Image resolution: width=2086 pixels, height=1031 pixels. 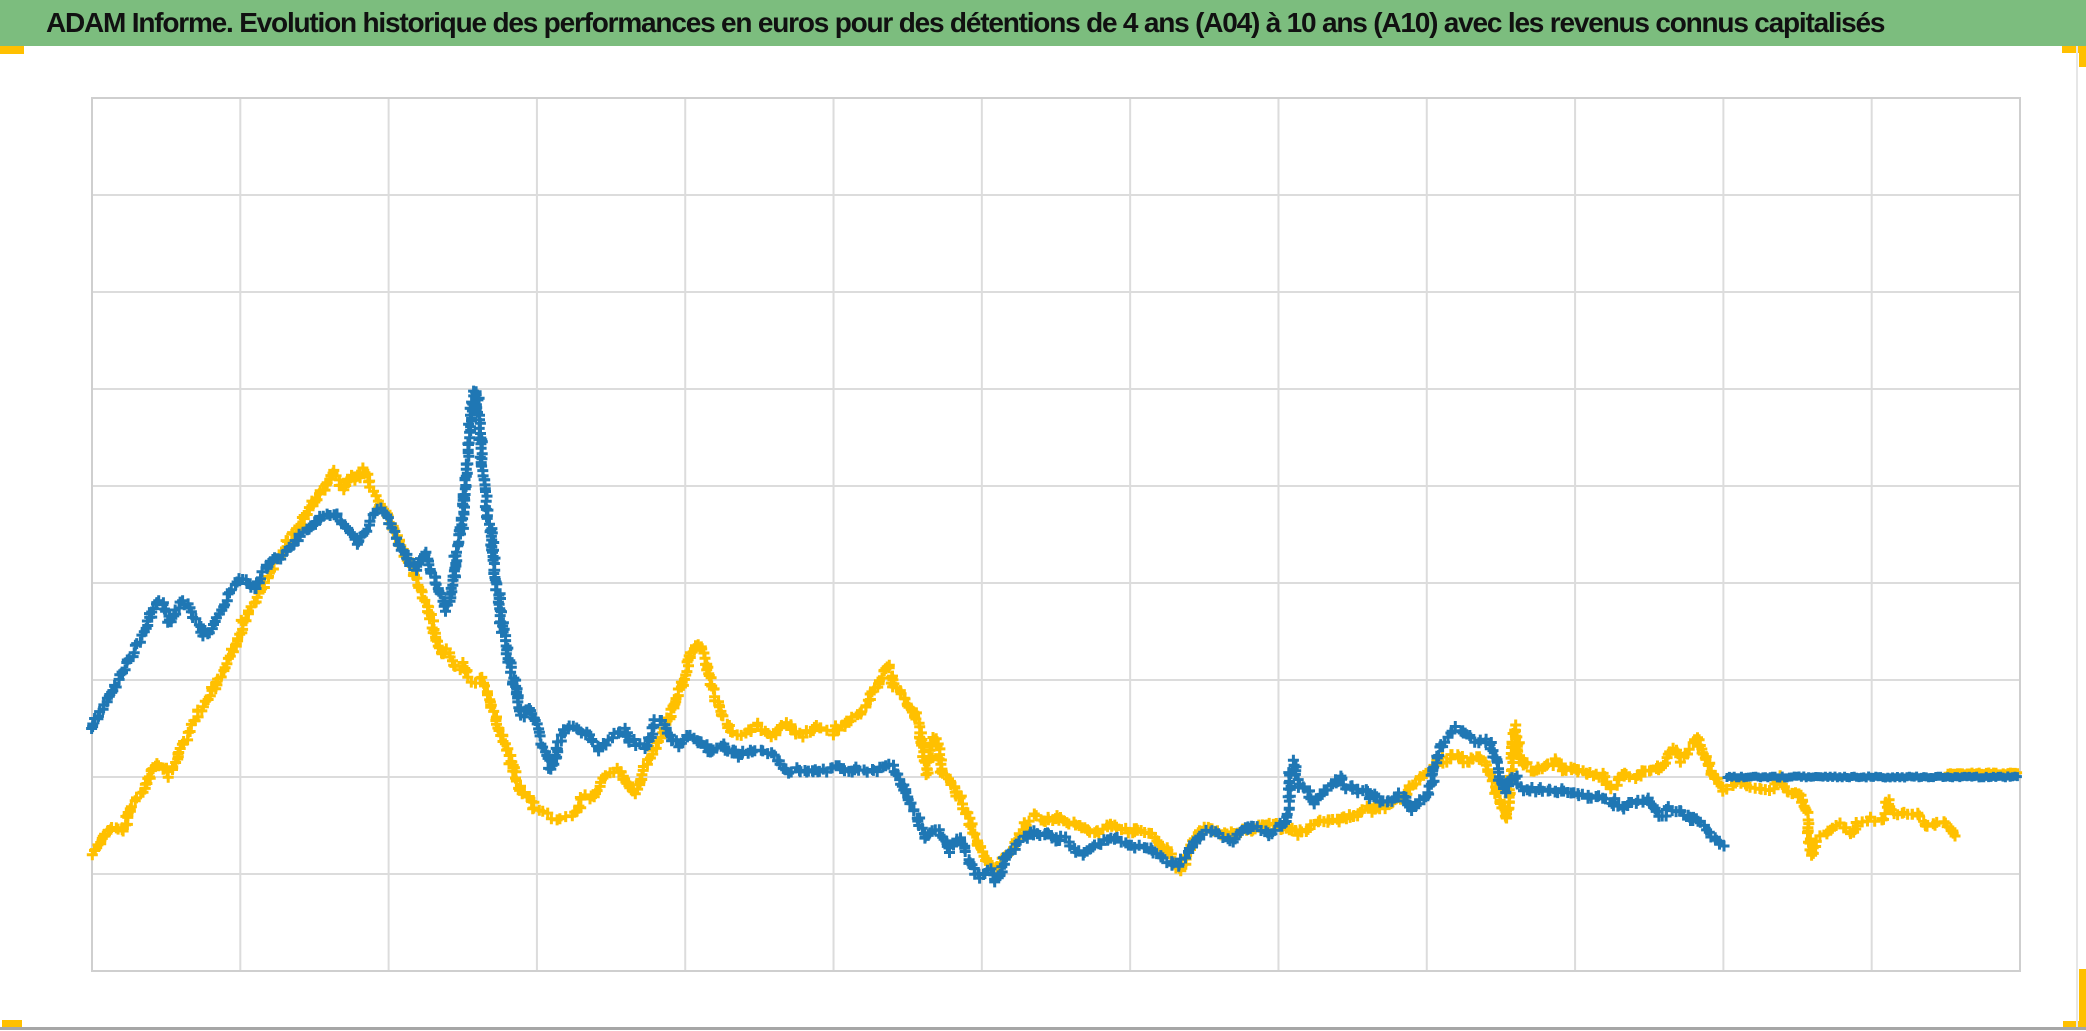 What do you see at coordinates (1043, 1028) in the screenshot?
I see `slide-bottom-rule` at bounding box center [1043, 1028].